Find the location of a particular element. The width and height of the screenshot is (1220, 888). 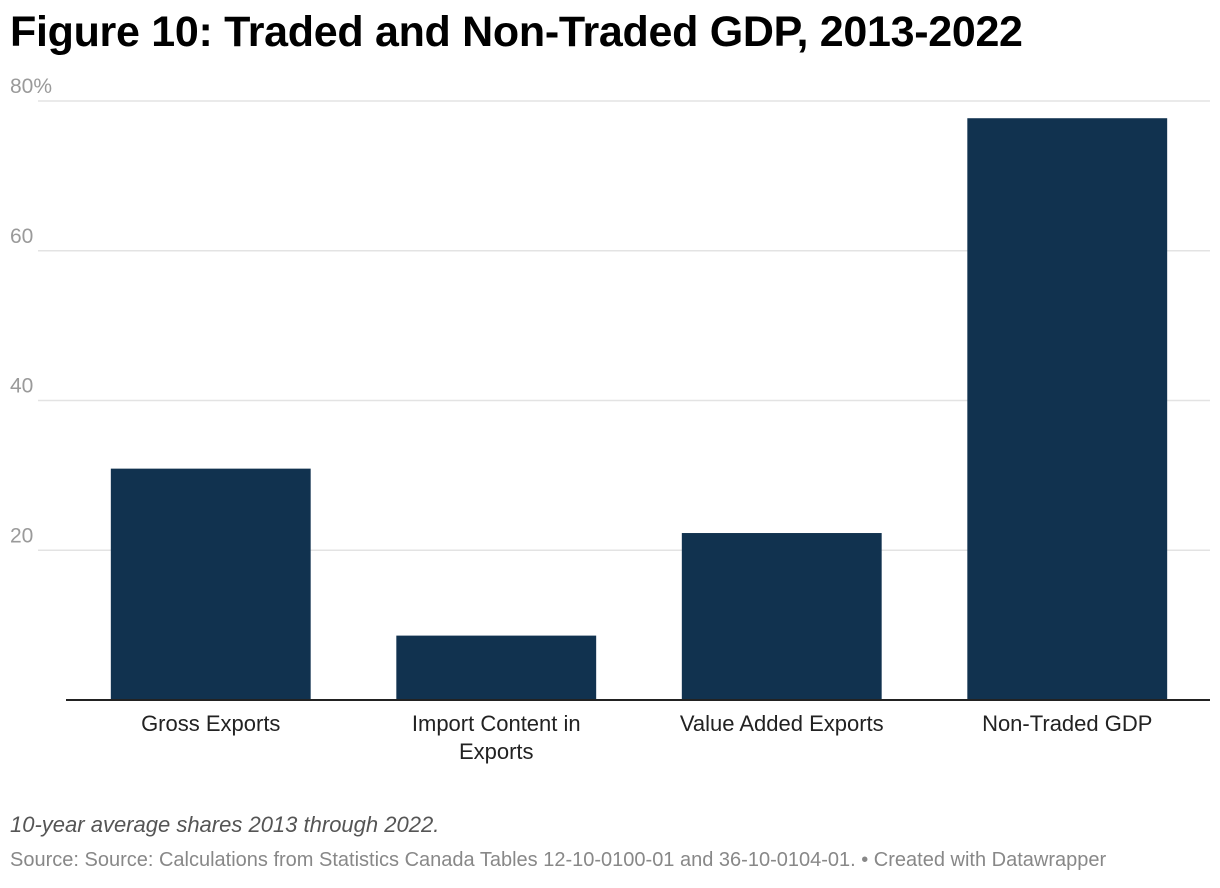

x-category-label: Non-Traded GDP is located at coordinates (1067, 723).